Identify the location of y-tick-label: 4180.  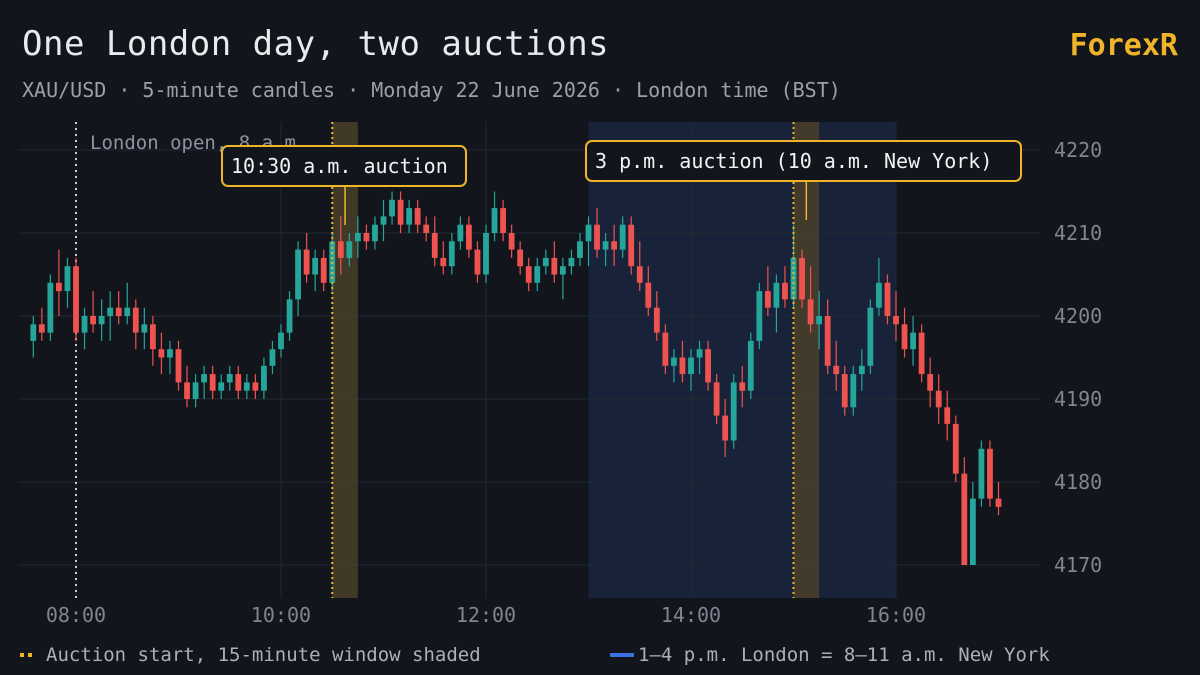
(1078, 482).